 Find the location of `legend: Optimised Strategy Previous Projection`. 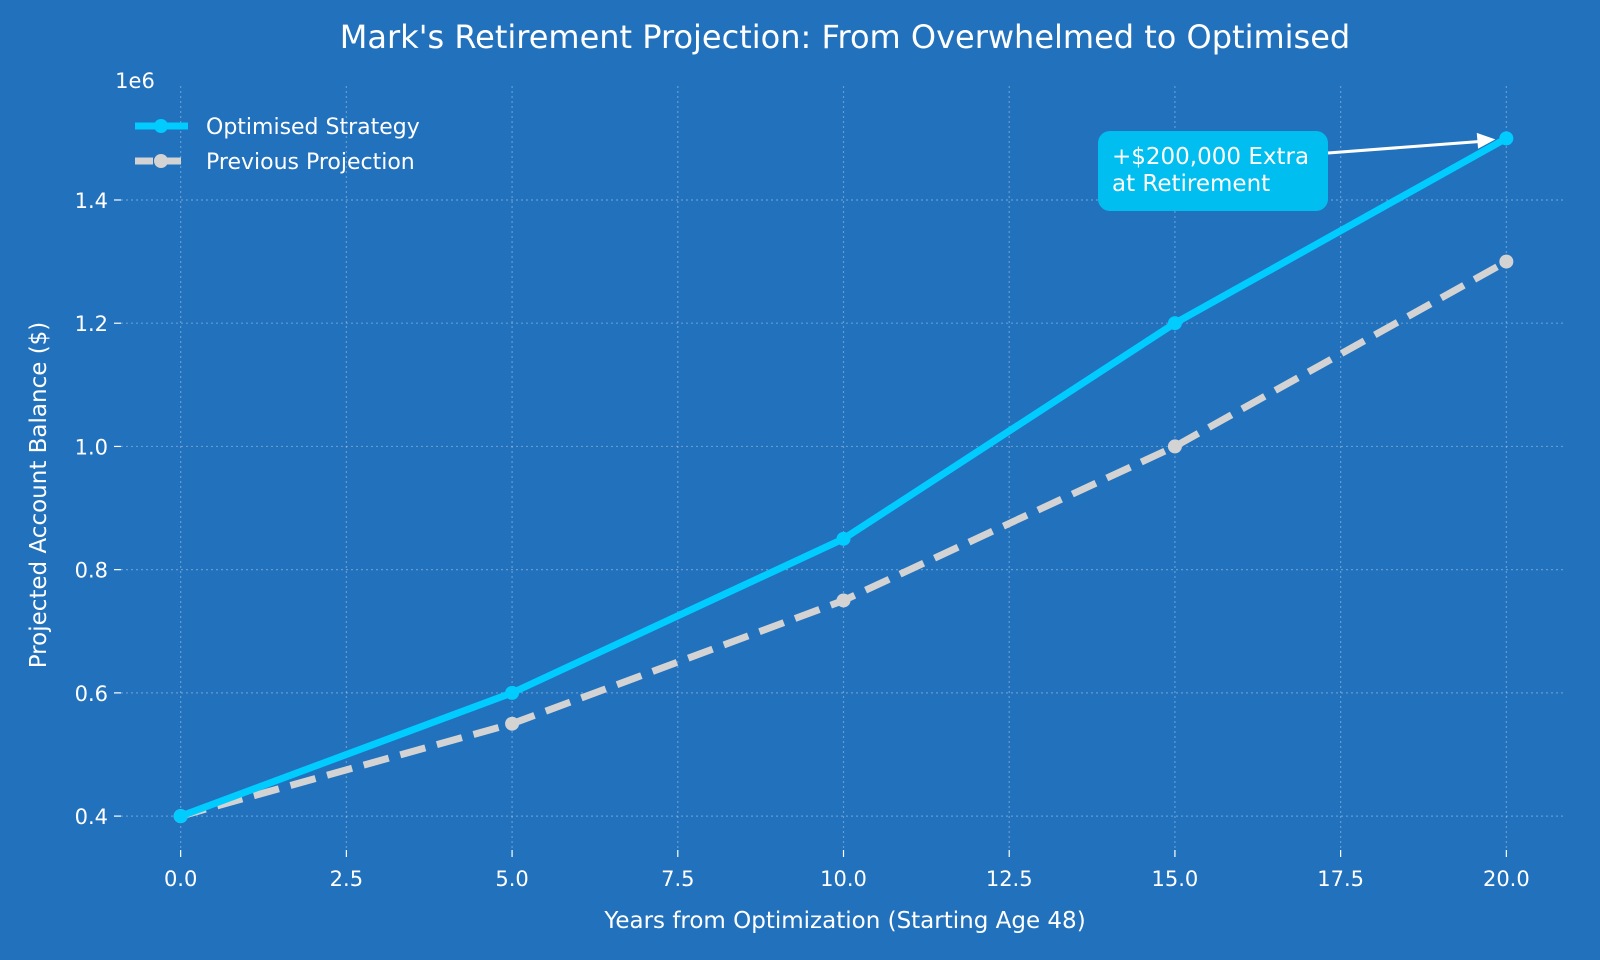

legend: Optimised Strategy Previous Projection is located at coordinates (277, 145).